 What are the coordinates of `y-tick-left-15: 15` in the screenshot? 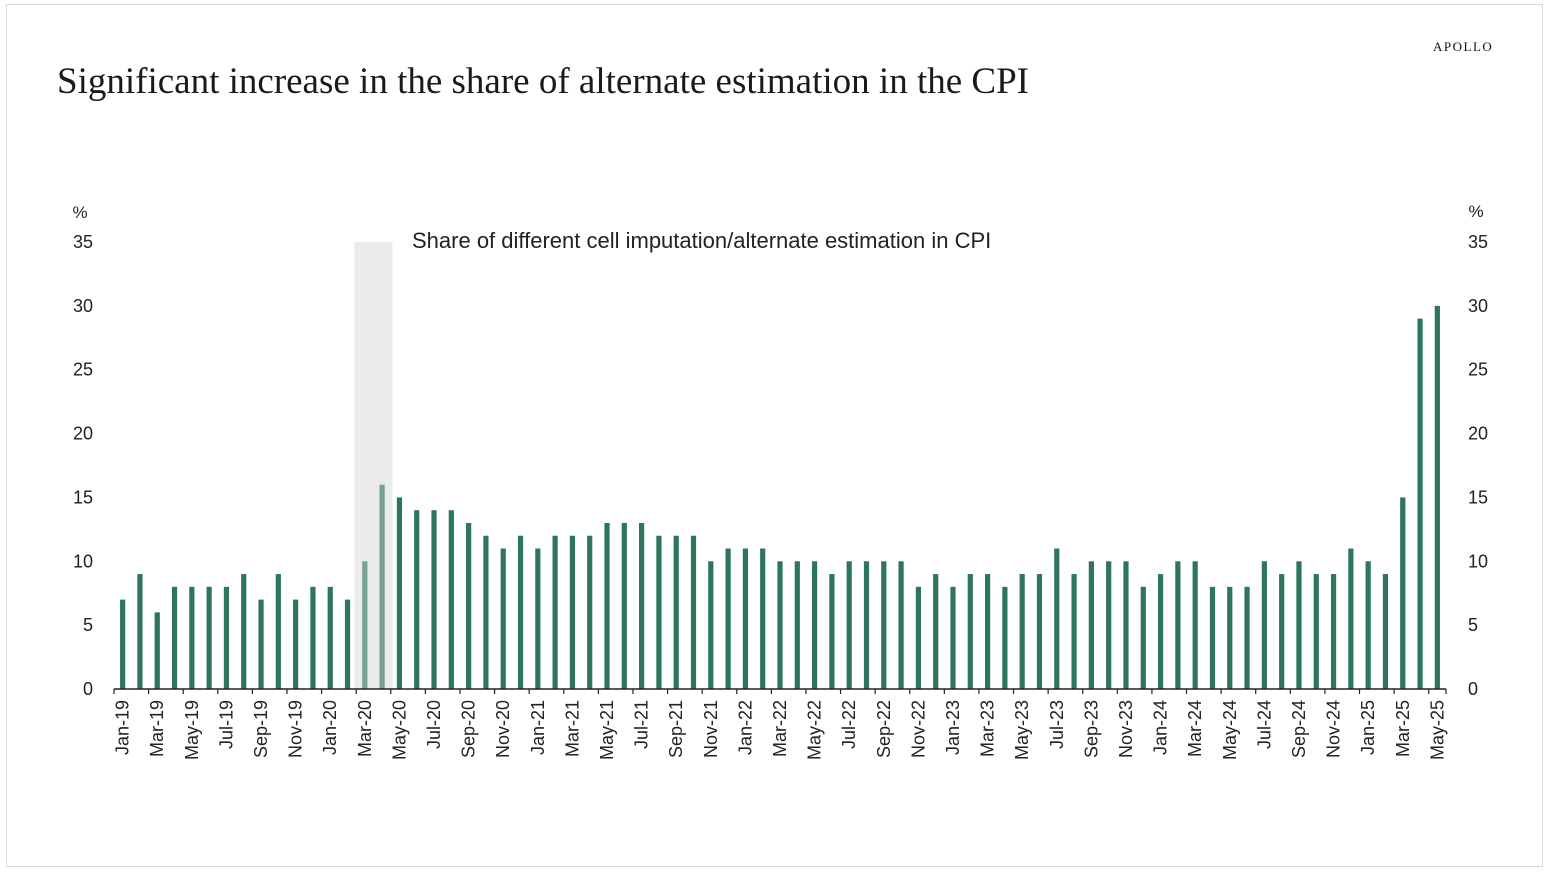 It's located at (83, 497).